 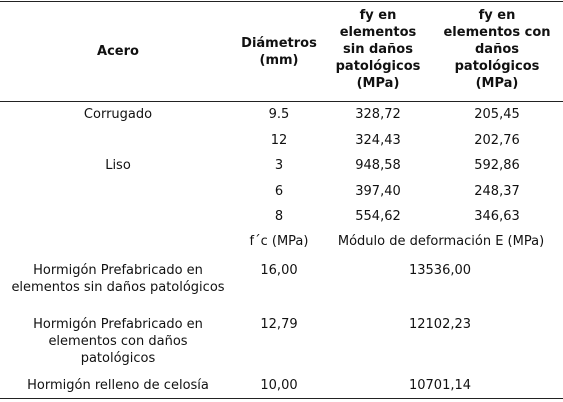 I want to click on header-fy-sin-line-1: fy en, so click(x=378, y=15).